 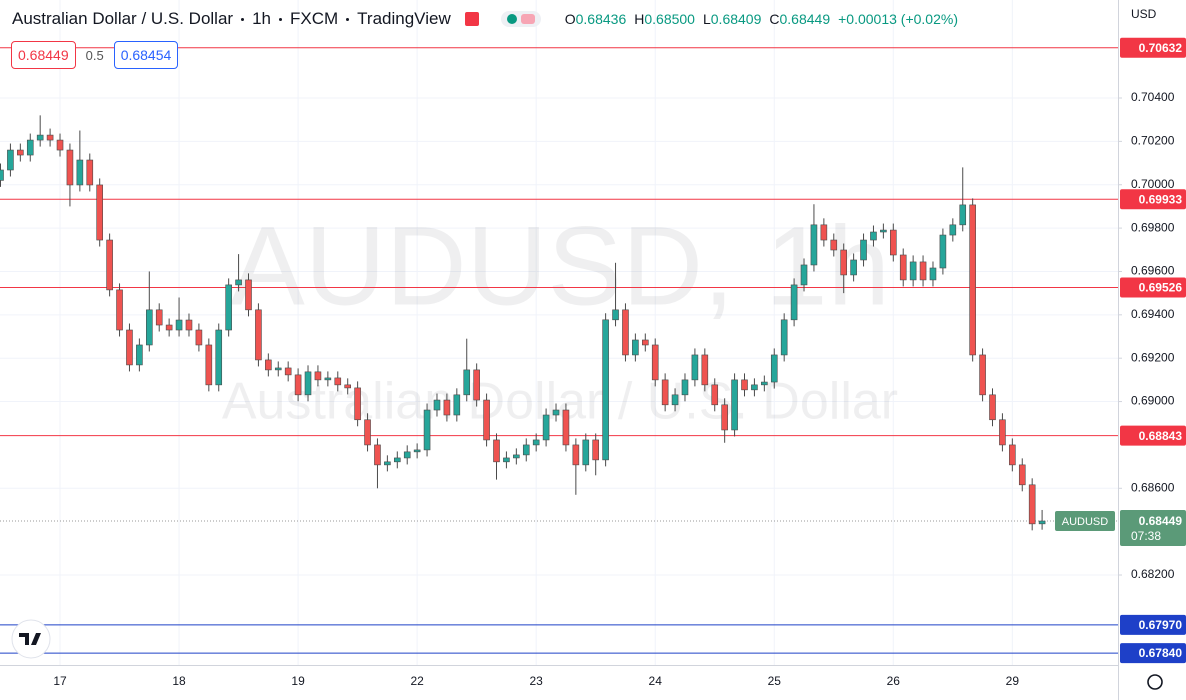 What do you see at coordinates (1161, 653) in the screenshot?
I see `price-tag-label: 0.67840` at bounding box center [1161, 653].